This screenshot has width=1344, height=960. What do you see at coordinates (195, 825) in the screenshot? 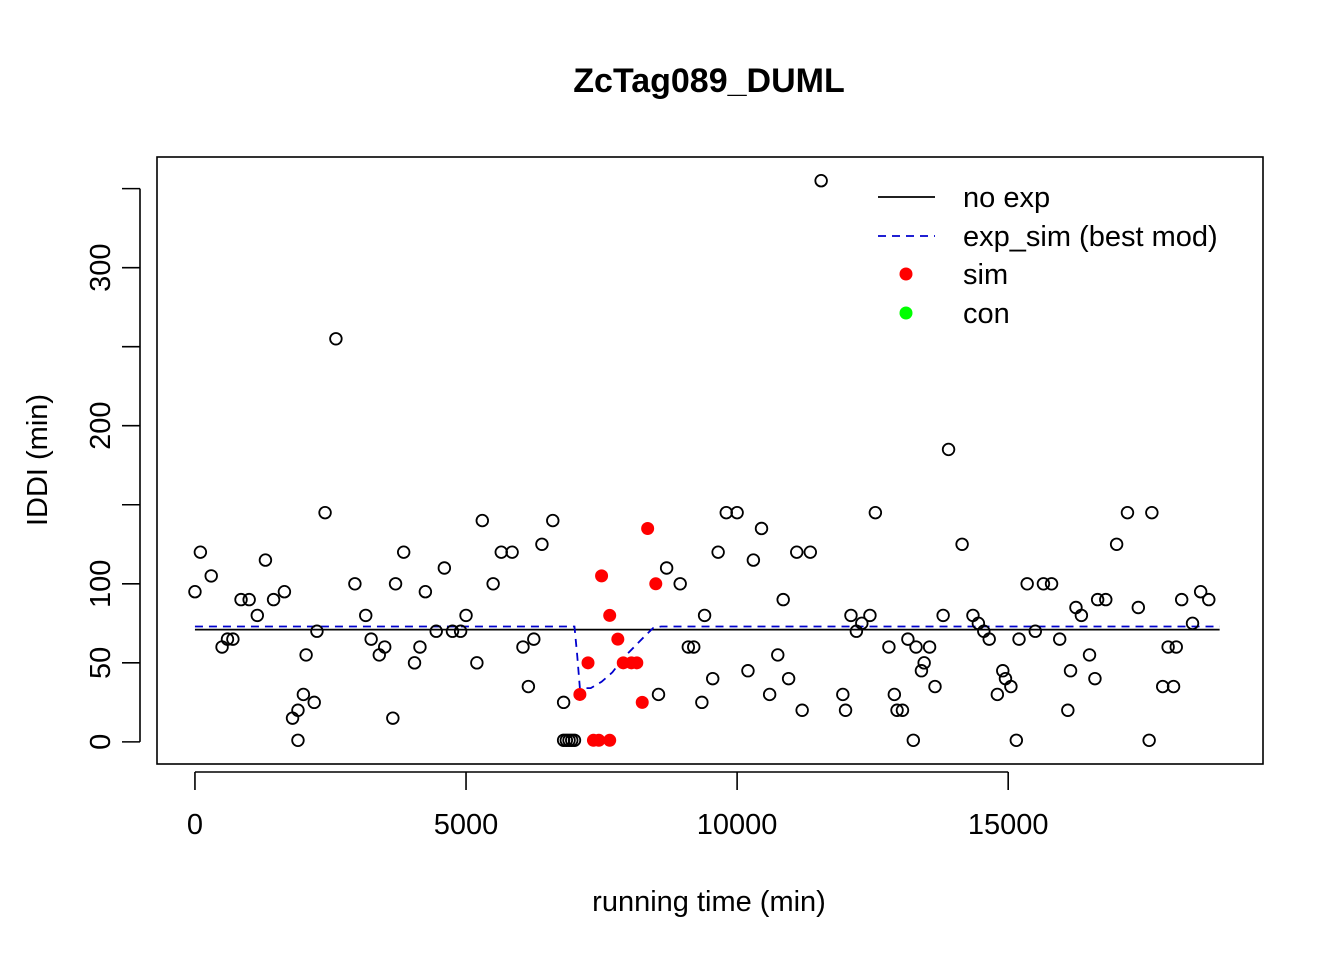
I see `x-tick-label: 0` at bounding box center [195, 825].